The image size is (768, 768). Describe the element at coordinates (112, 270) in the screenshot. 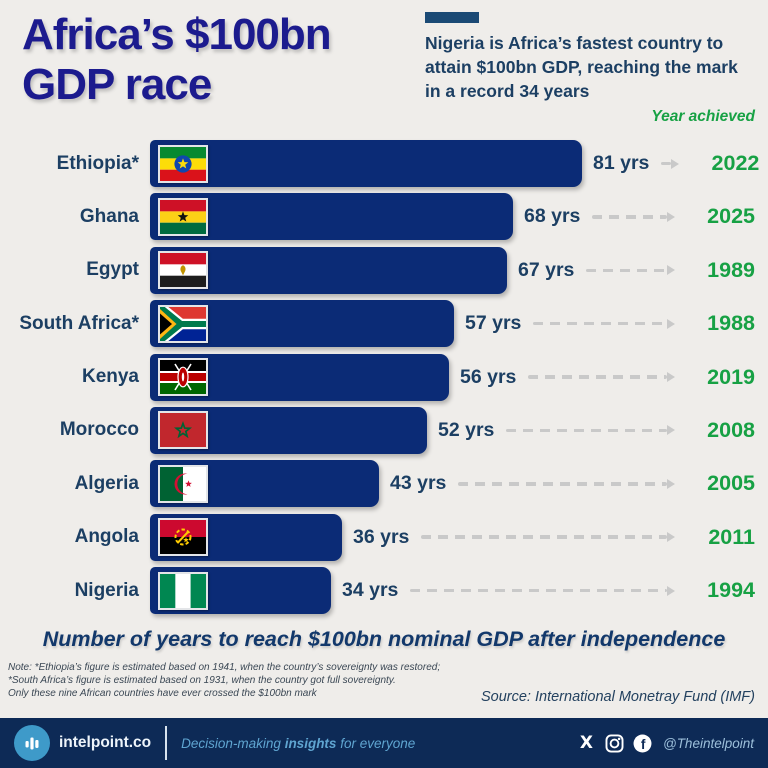

I see `country-label: Egypt` at that location.